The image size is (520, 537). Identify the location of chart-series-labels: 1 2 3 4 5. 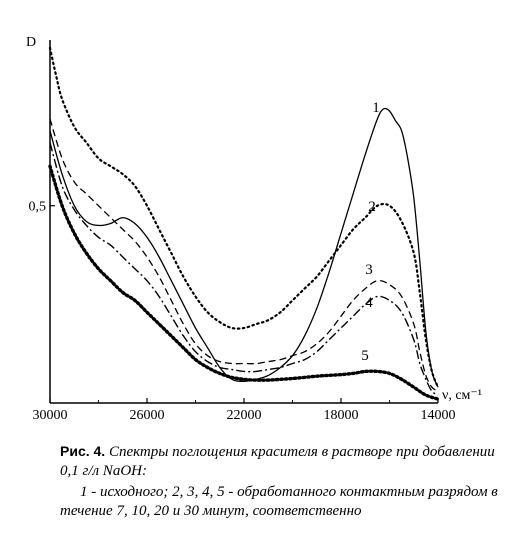
(370, 232).